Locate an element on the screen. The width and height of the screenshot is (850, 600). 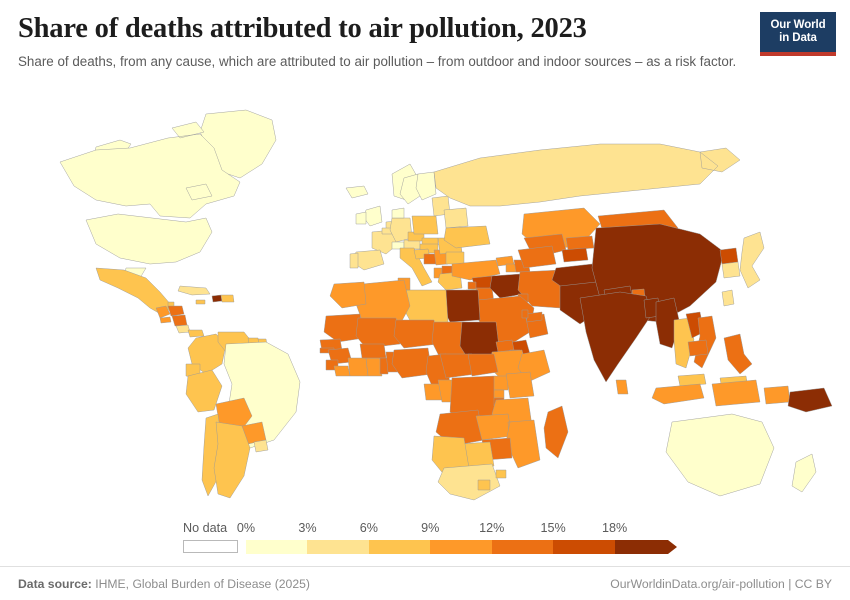
map-region-north-korea: North Korea: 15.5% is located at coordinates (729, 256).